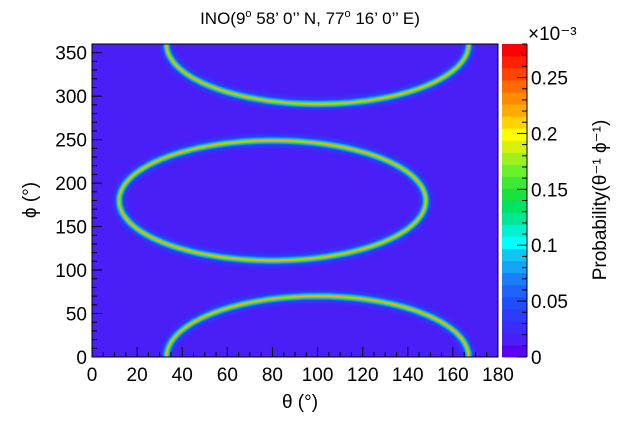 Image resolution: width=623 pixels, height=423 pixels. I want to click on y-tick-label: 150, so click(71, 228).